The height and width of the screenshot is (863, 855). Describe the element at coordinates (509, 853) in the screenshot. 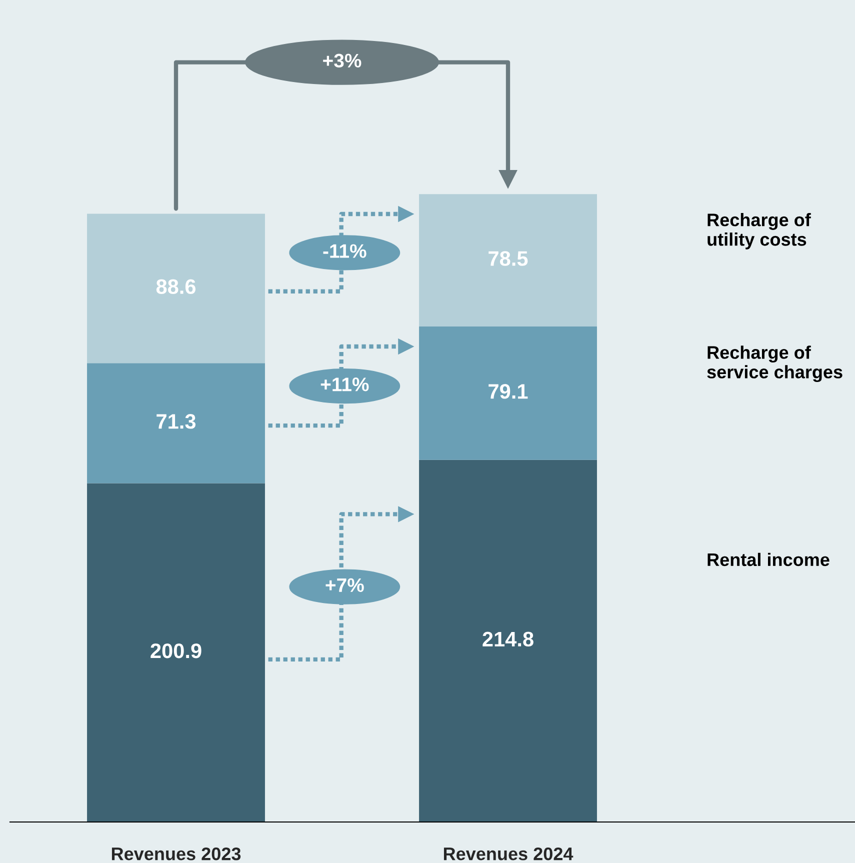

I see `x-tick-label: Revenues 2024` at that location.